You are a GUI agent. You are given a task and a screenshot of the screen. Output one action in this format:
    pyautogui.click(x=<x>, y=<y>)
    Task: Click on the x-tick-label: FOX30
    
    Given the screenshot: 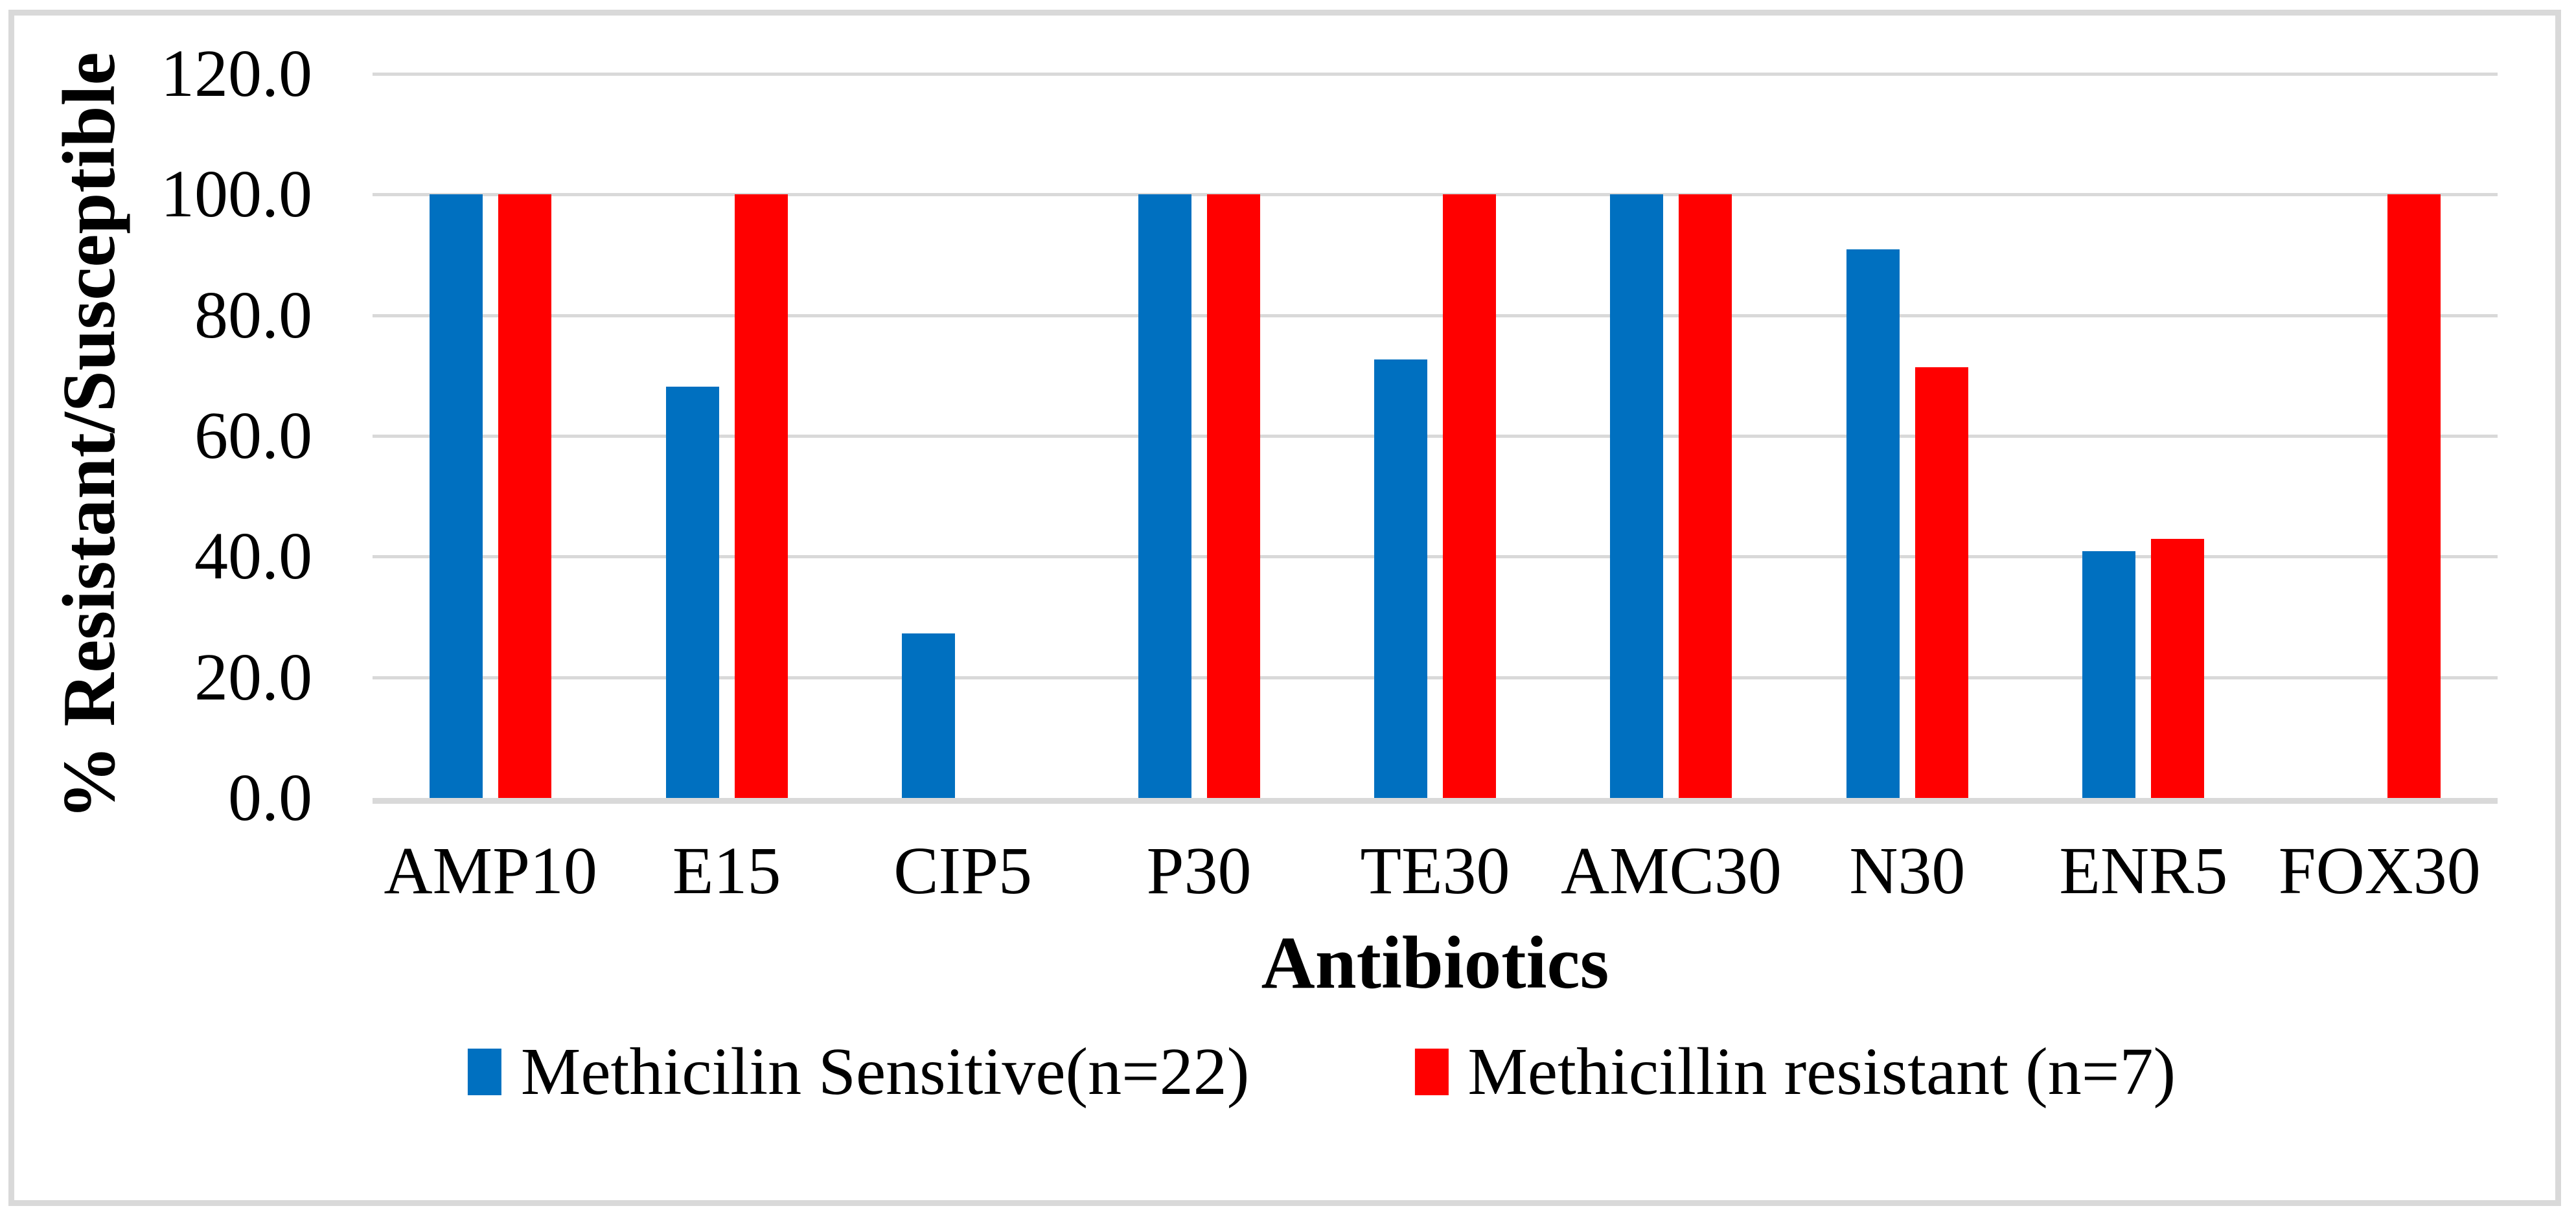 What is the action you would take?
    pyautogui.click(x=2379, y=871)
    